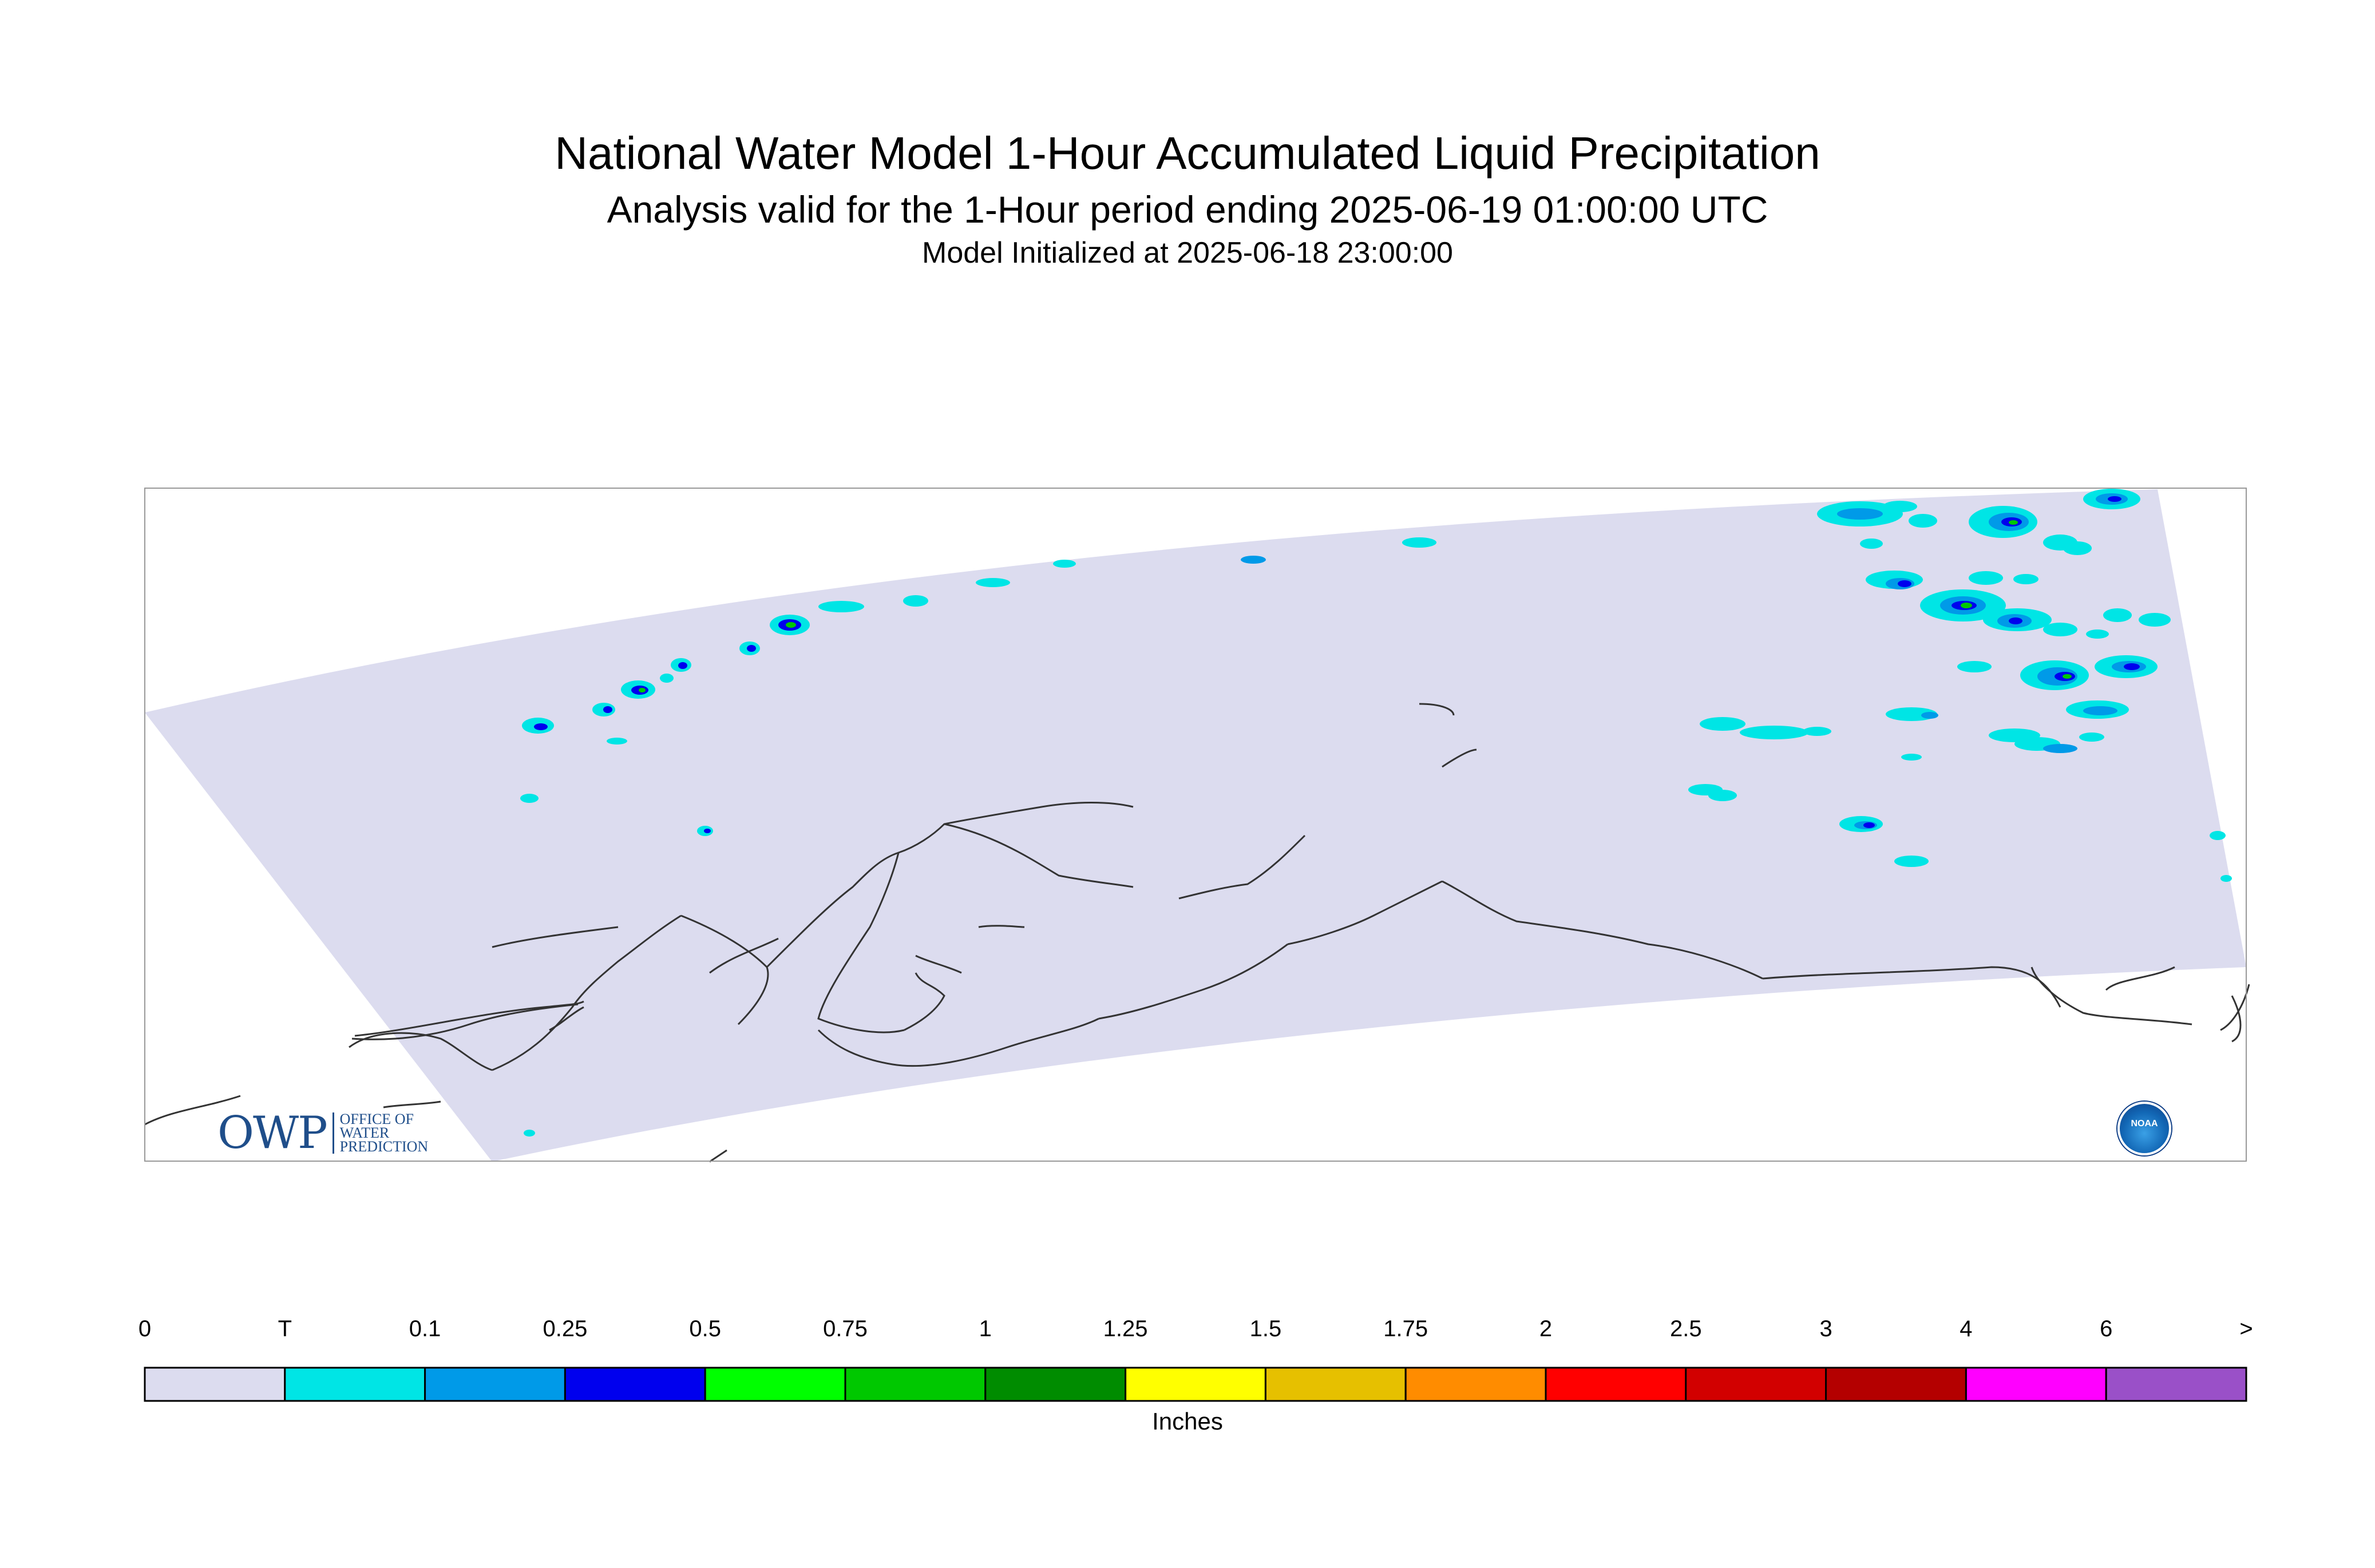 This screenshot has width=2375, height=1568. I want to click on legend-label: 4, so click(1967, 1328).